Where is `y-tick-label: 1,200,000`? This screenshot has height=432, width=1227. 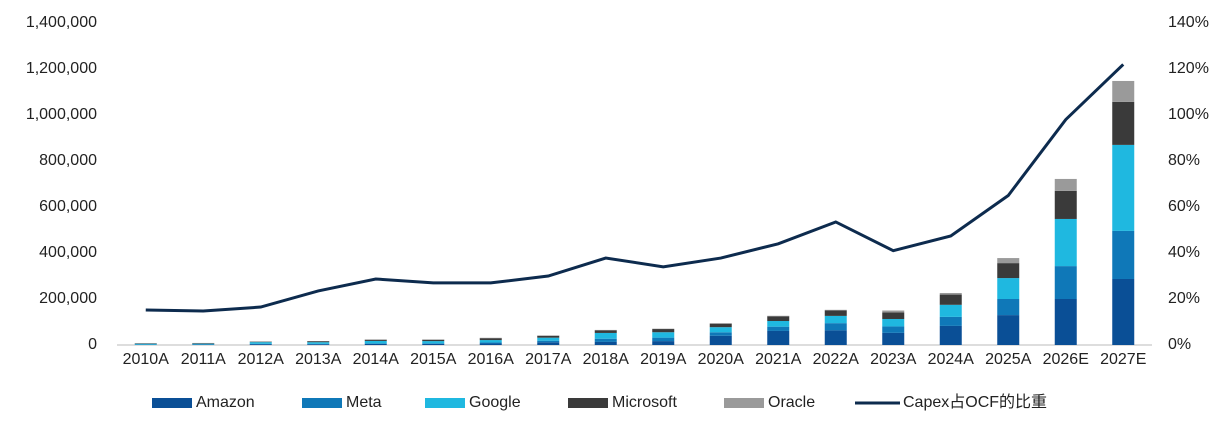
y-tick-label: 1,200,000 is located at coordinates (61, 68).